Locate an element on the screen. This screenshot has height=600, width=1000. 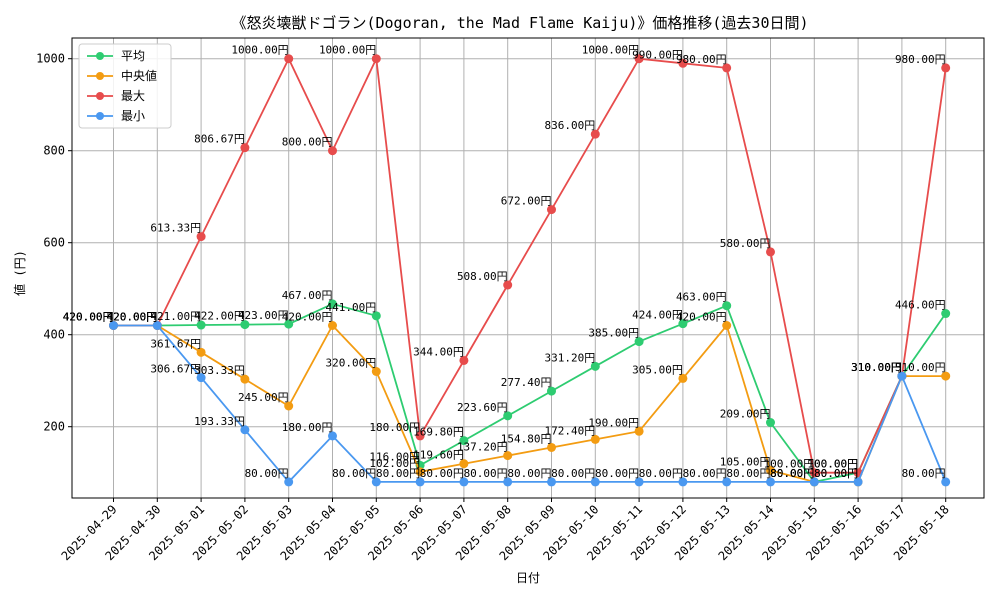
data-label: 320.00円 is located at coordinates (351, 363).